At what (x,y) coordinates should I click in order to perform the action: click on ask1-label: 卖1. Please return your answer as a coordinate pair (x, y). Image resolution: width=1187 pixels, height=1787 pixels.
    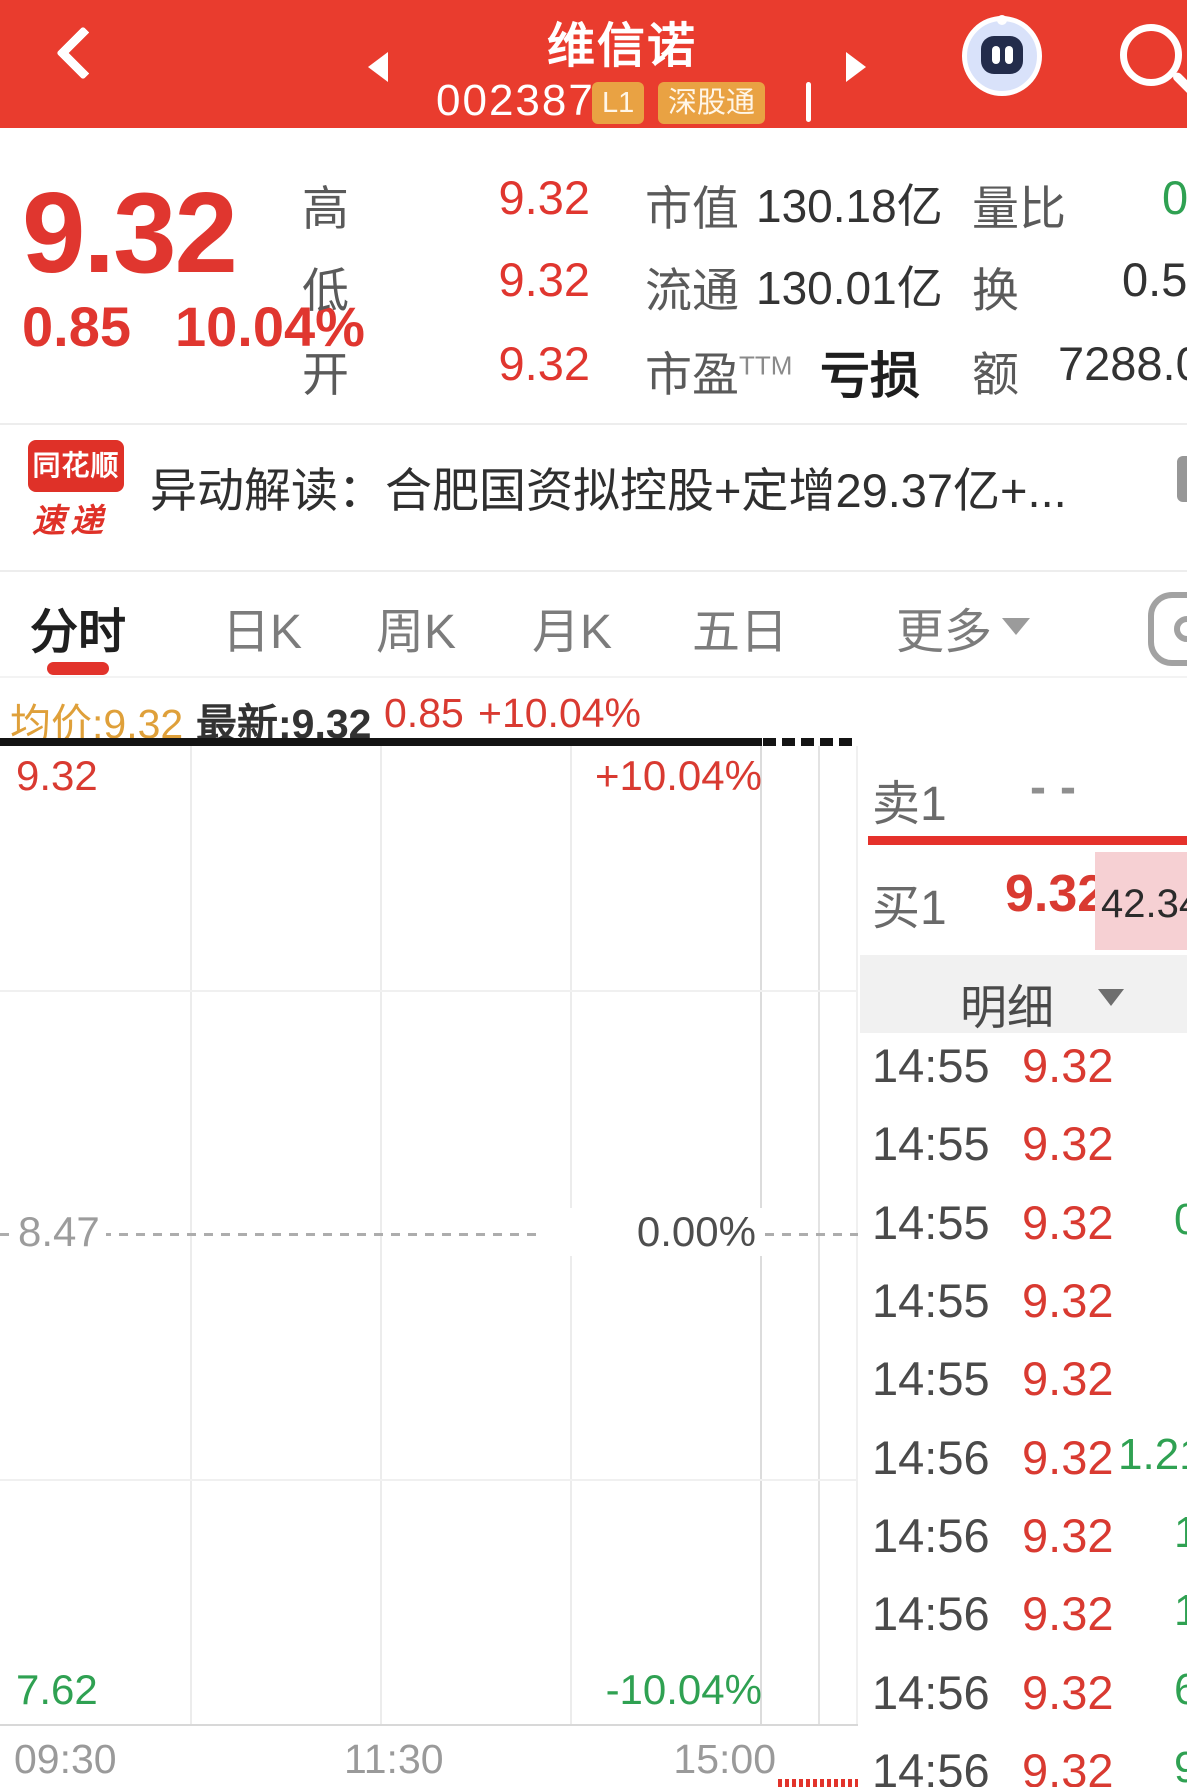
    Looking at the image, I should click on (909, 804).